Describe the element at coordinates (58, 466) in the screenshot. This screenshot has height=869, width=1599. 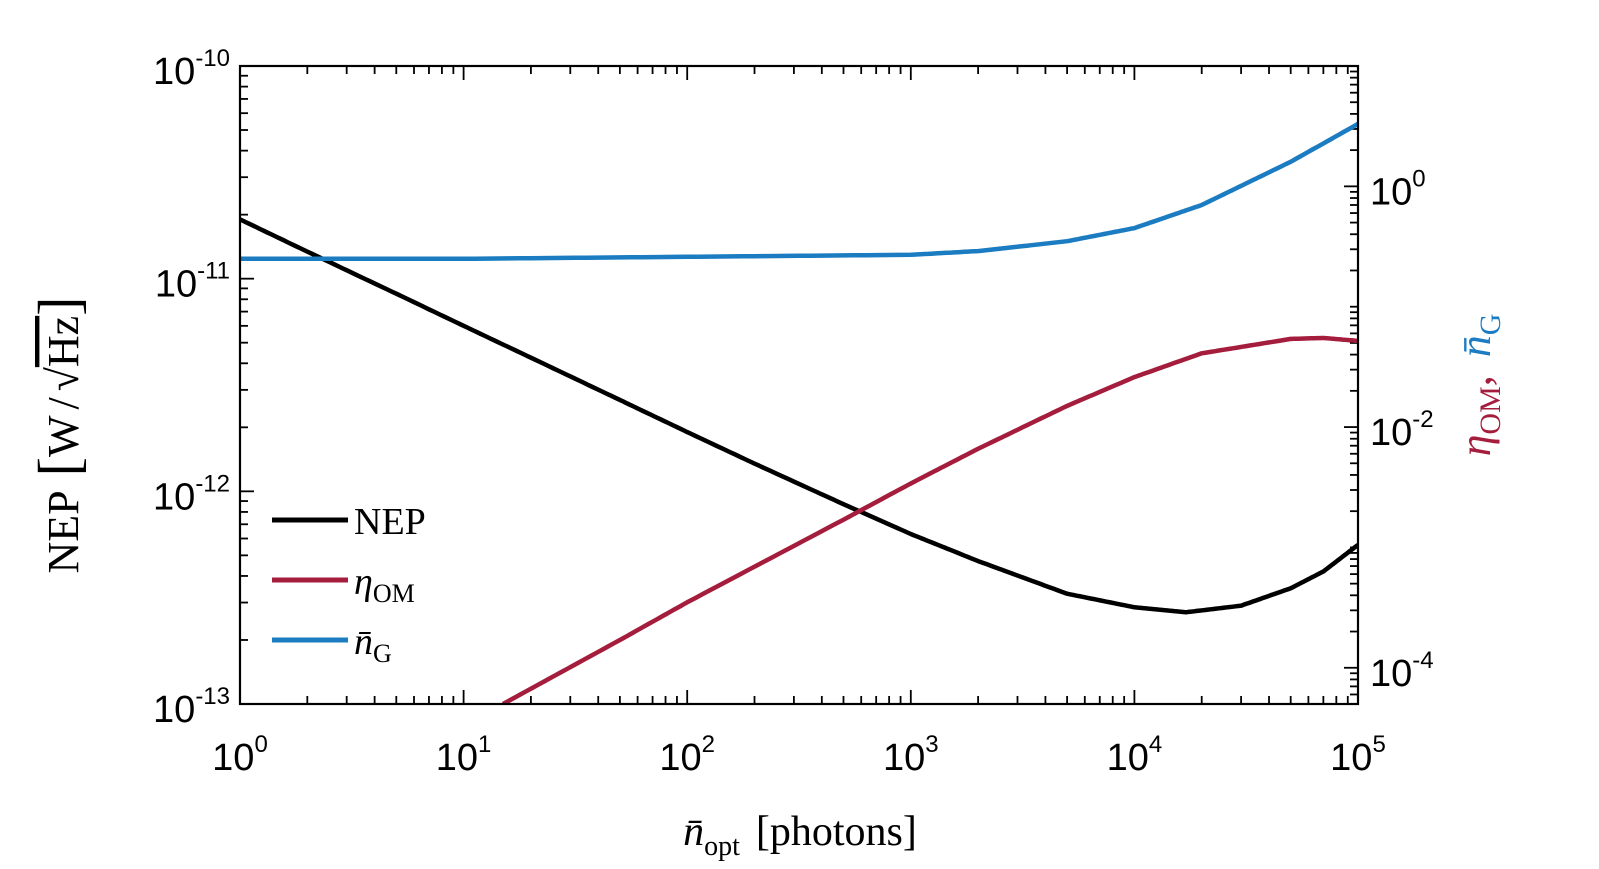
I see `left-axis-label-open: [` at that location.